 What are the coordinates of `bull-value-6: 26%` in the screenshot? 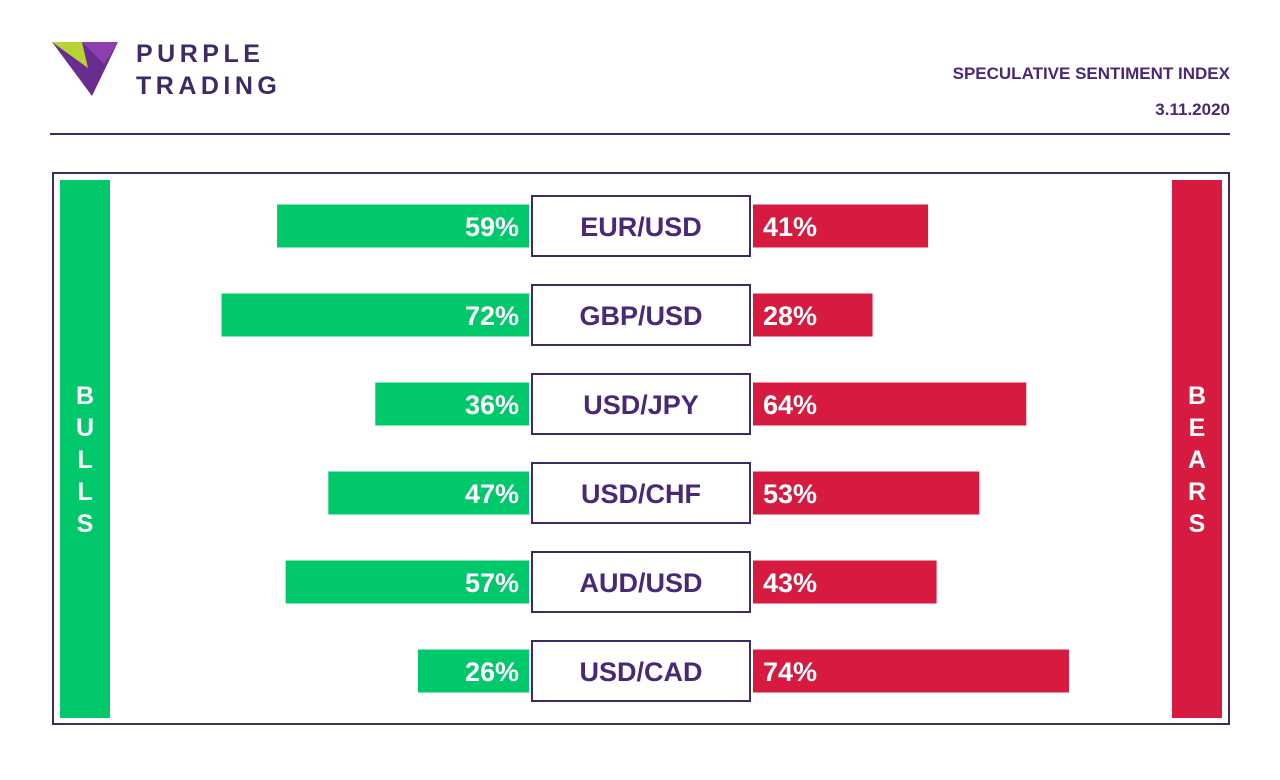 It's located at (492, 672).